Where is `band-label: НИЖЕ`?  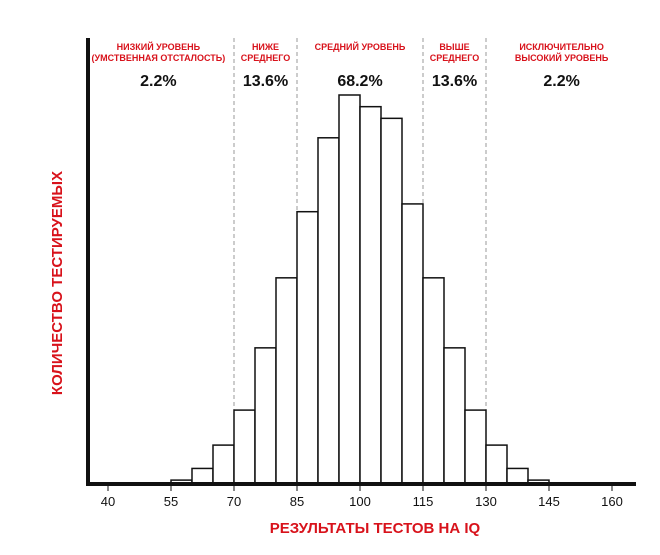 band-label: НИЖЕ is located at coordinates (265, 47).